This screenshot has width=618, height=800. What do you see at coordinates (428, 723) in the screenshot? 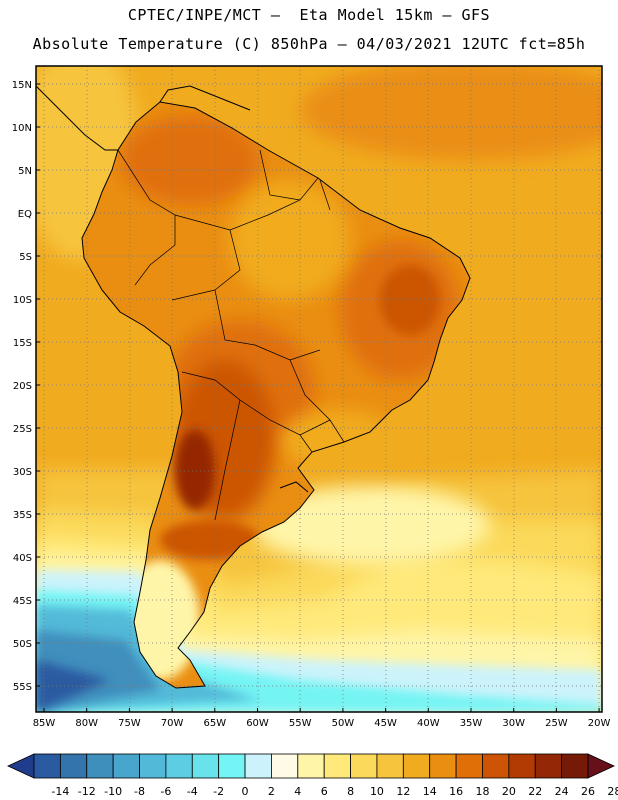
I see `lon-label: 40W` at bounding box center [428, 723].